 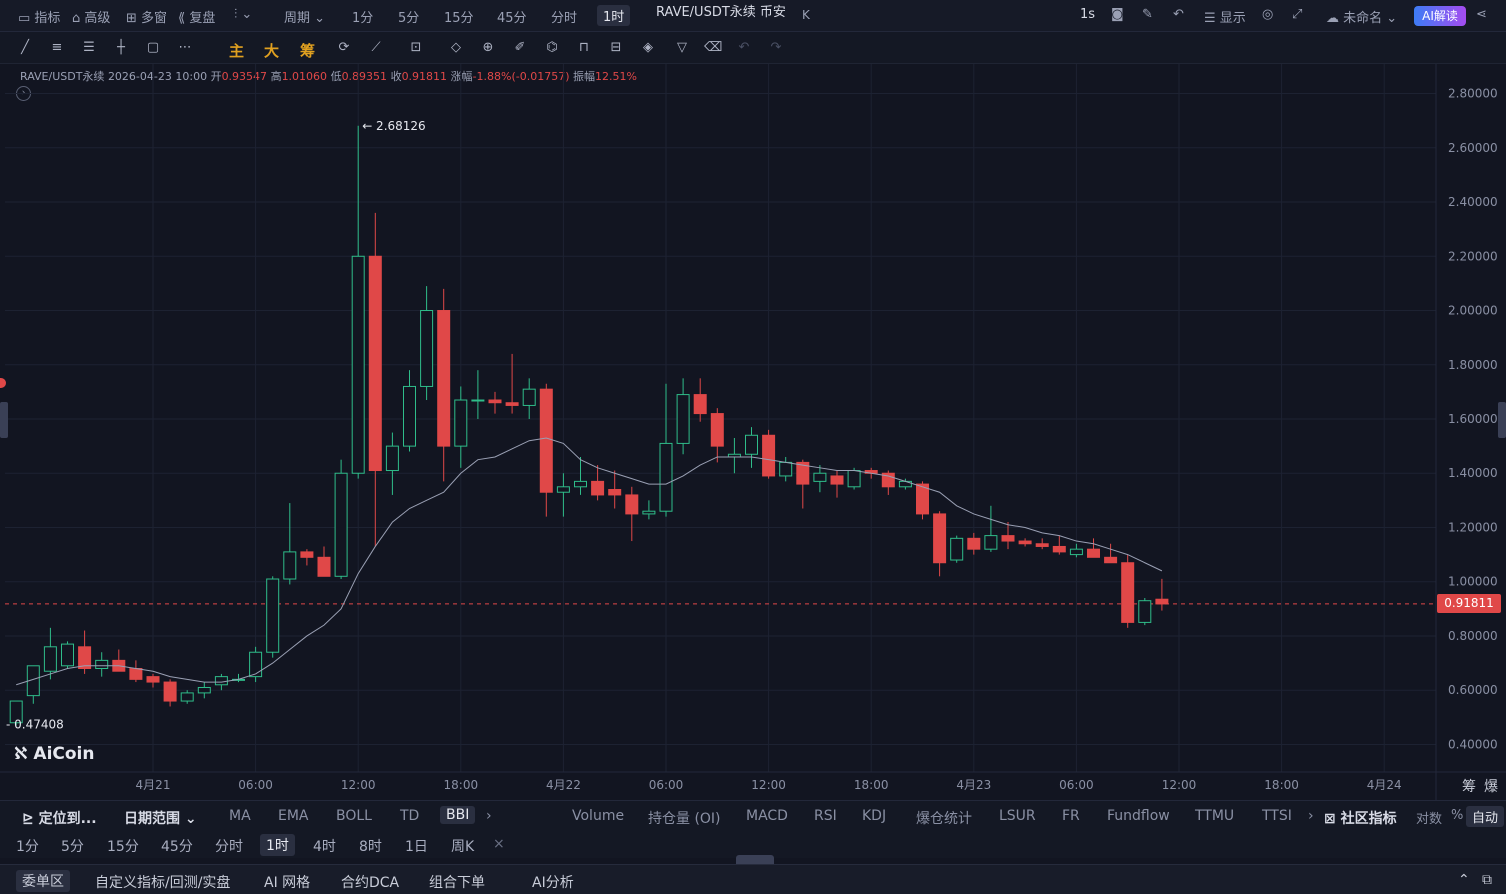 What do you see at coordinates (363, 18) in the screenshot?
I see `topbar-period-1m: 1分` at bounding box center [363, 18].